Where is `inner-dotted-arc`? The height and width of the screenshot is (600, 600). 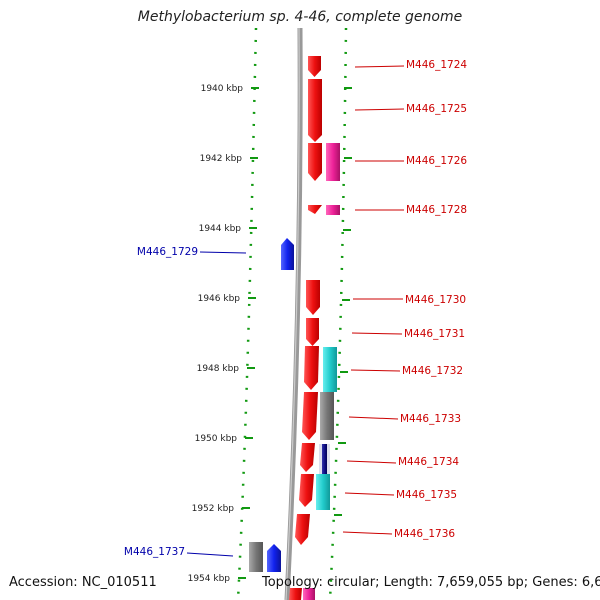
inner-dotted-arc is located at coordinates (247, 313).